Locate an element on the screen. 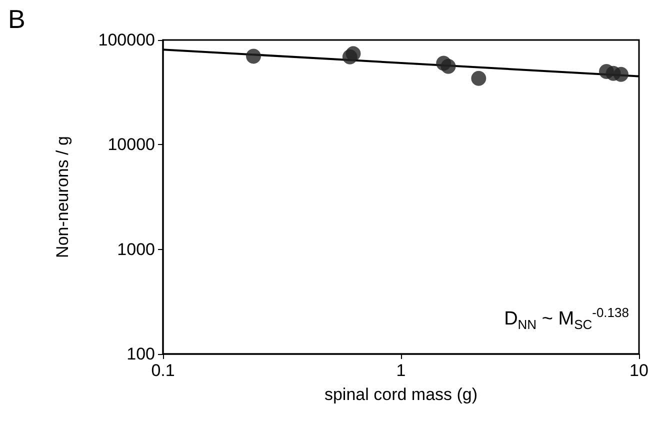 The image size is (653, 427). y-tick-label: 10000 is located at coordinates (131, 144).